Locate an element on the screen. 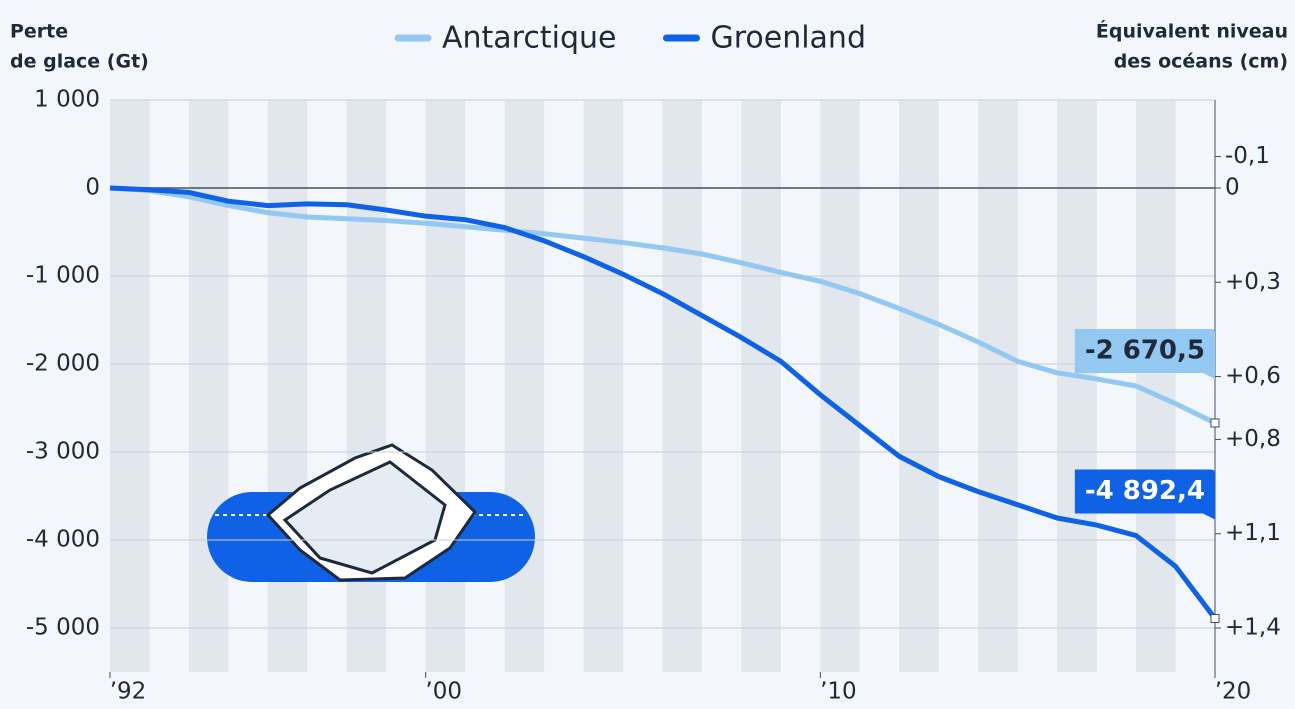 The image size is (1295, 709). y-tick-label: -4 000 is located at coordinates (63, 540).